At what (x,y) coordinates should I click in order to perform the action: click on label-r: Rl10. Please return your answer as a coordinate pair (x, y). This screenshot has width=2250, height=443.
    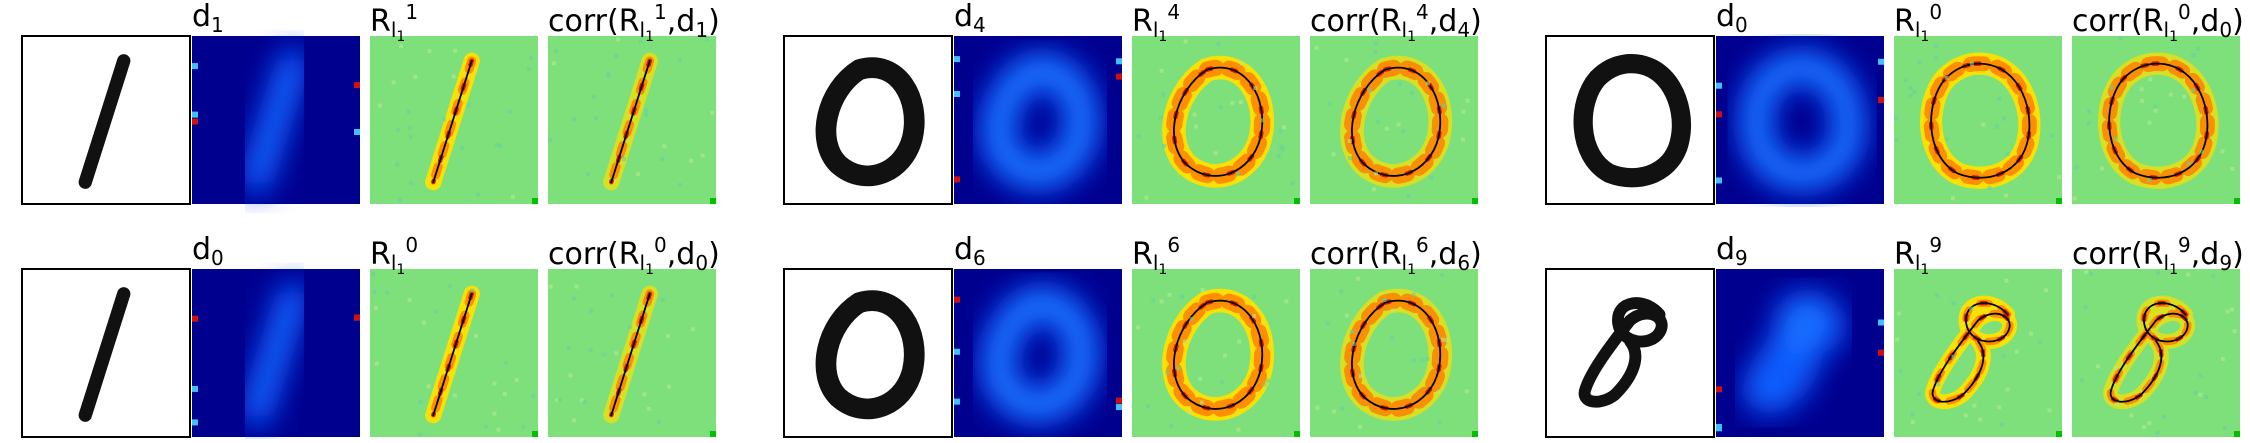
    Looking at the image, I should click on (394, 255).